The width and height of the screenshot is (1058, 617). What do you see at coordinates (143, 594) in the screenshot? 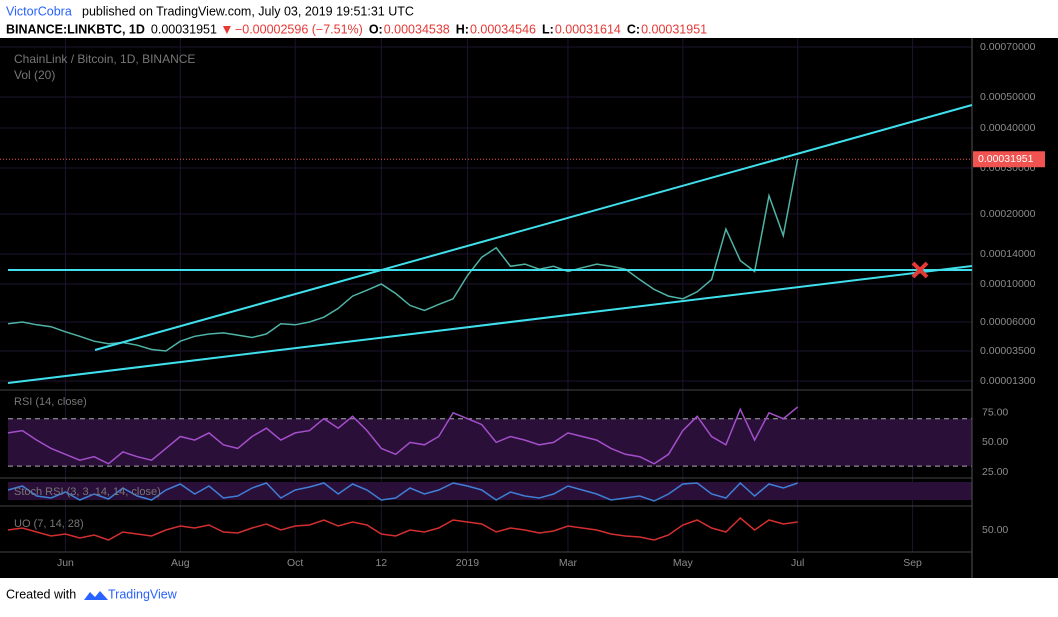
I see `footer-brand: TradingView` at bounding box center [143, 594].